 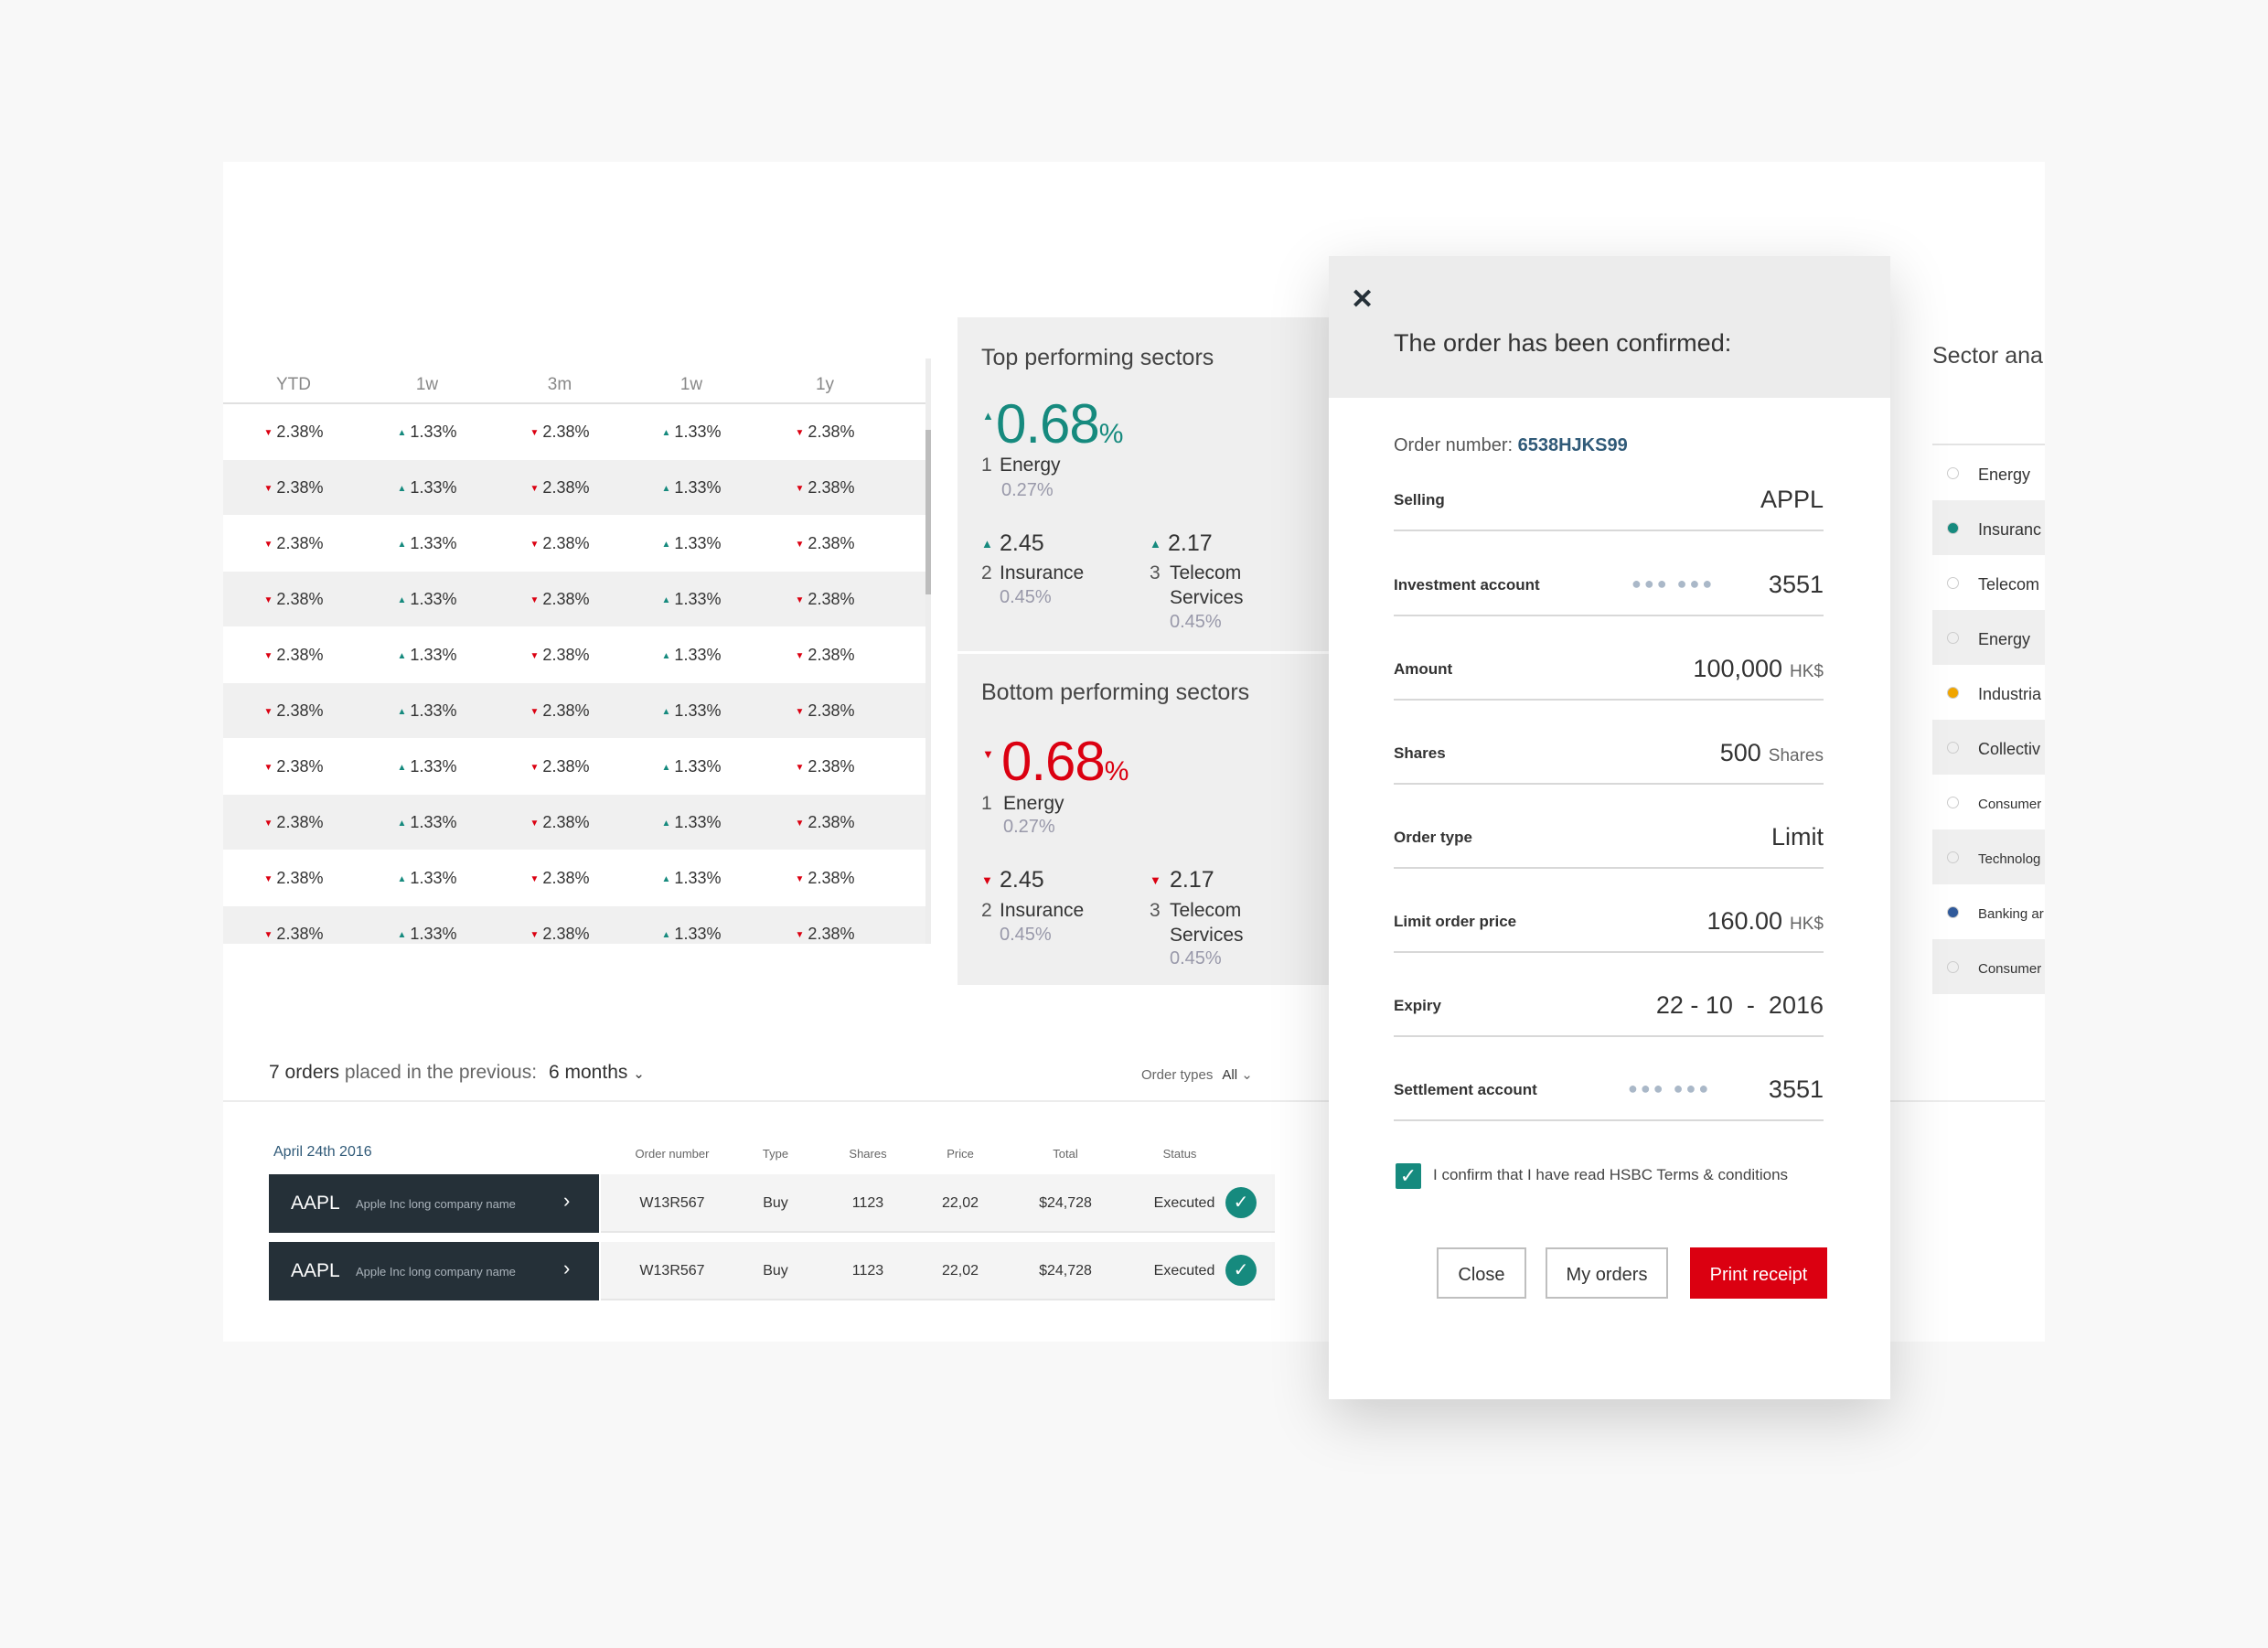 What do you see at coordinates (1797, 837) in the screenshot?
I see `field-value: Limit` at bounding box center [1797, 837].